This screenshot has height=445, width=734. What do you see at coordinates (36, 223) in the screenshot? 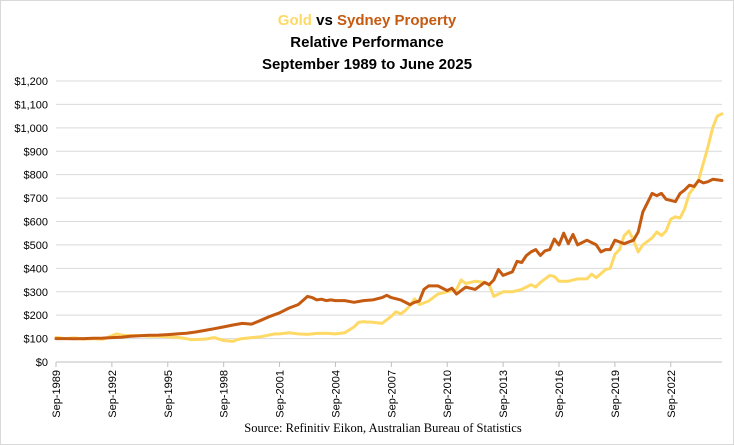
I see `y-tick-label: $600` at bounding box center [36, 223].